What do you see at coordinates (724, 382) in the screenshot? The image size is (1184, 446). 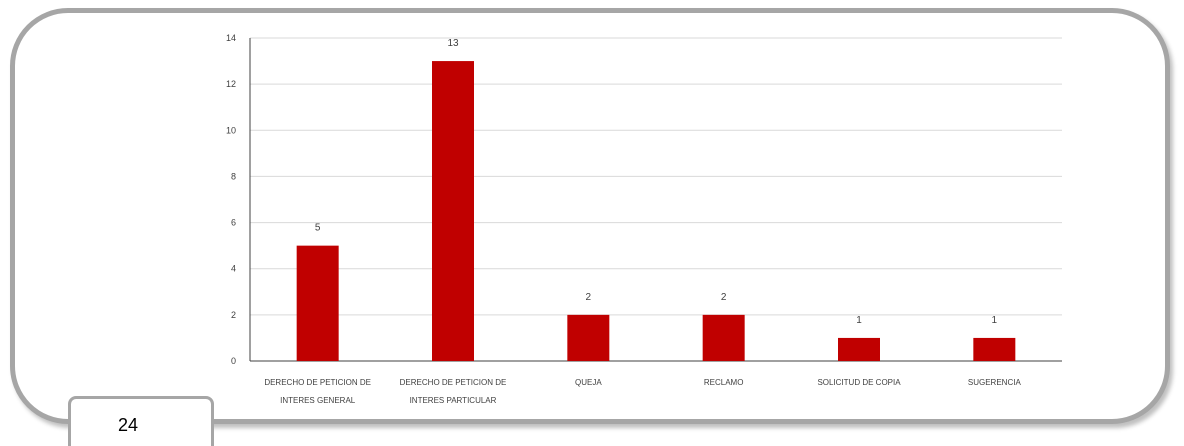 I see `x-tick-label: RECLAMO` at bounding box center [724, 382].